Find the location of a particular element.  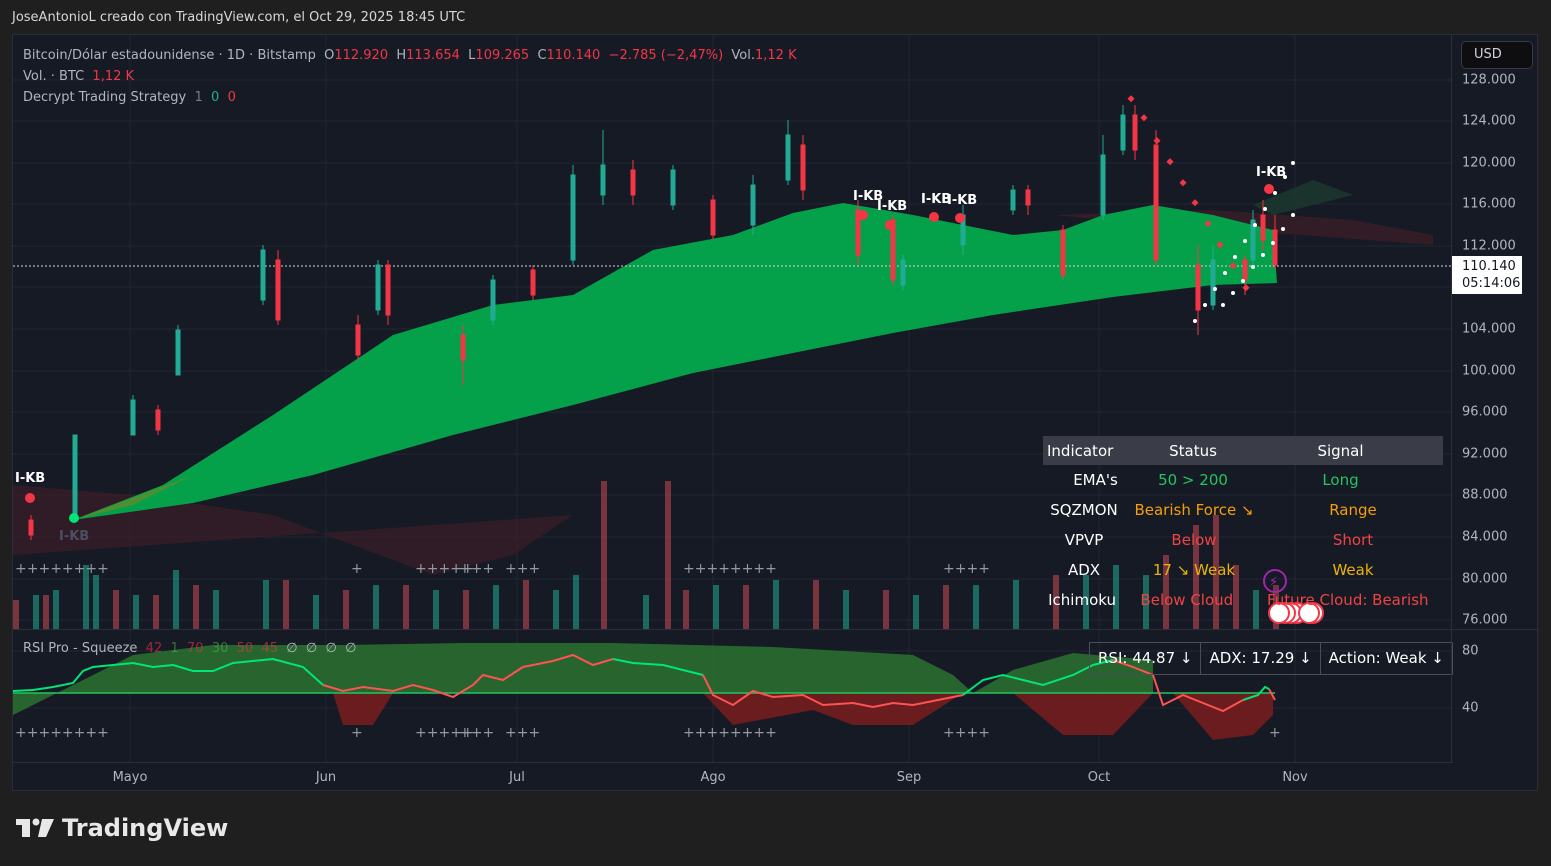

pane-separator is located at coordinates (776, 629).